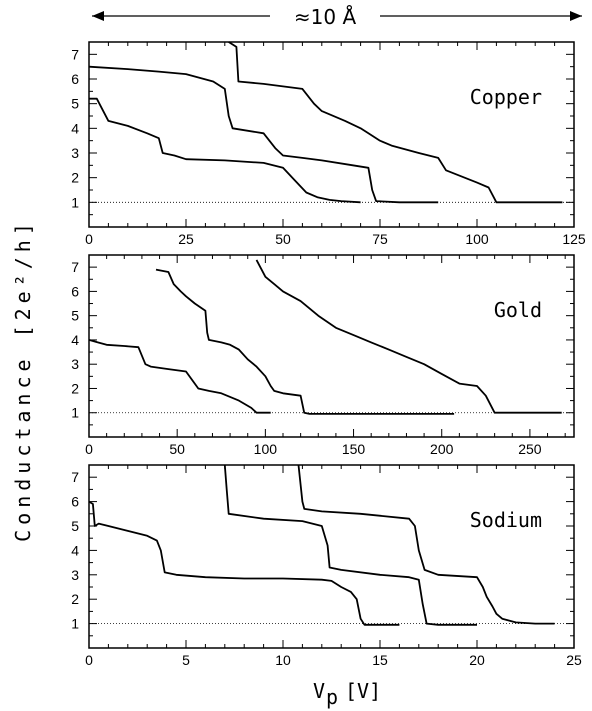  I want to click on scale-indicator: ≈10 Å, so click(337, 17).